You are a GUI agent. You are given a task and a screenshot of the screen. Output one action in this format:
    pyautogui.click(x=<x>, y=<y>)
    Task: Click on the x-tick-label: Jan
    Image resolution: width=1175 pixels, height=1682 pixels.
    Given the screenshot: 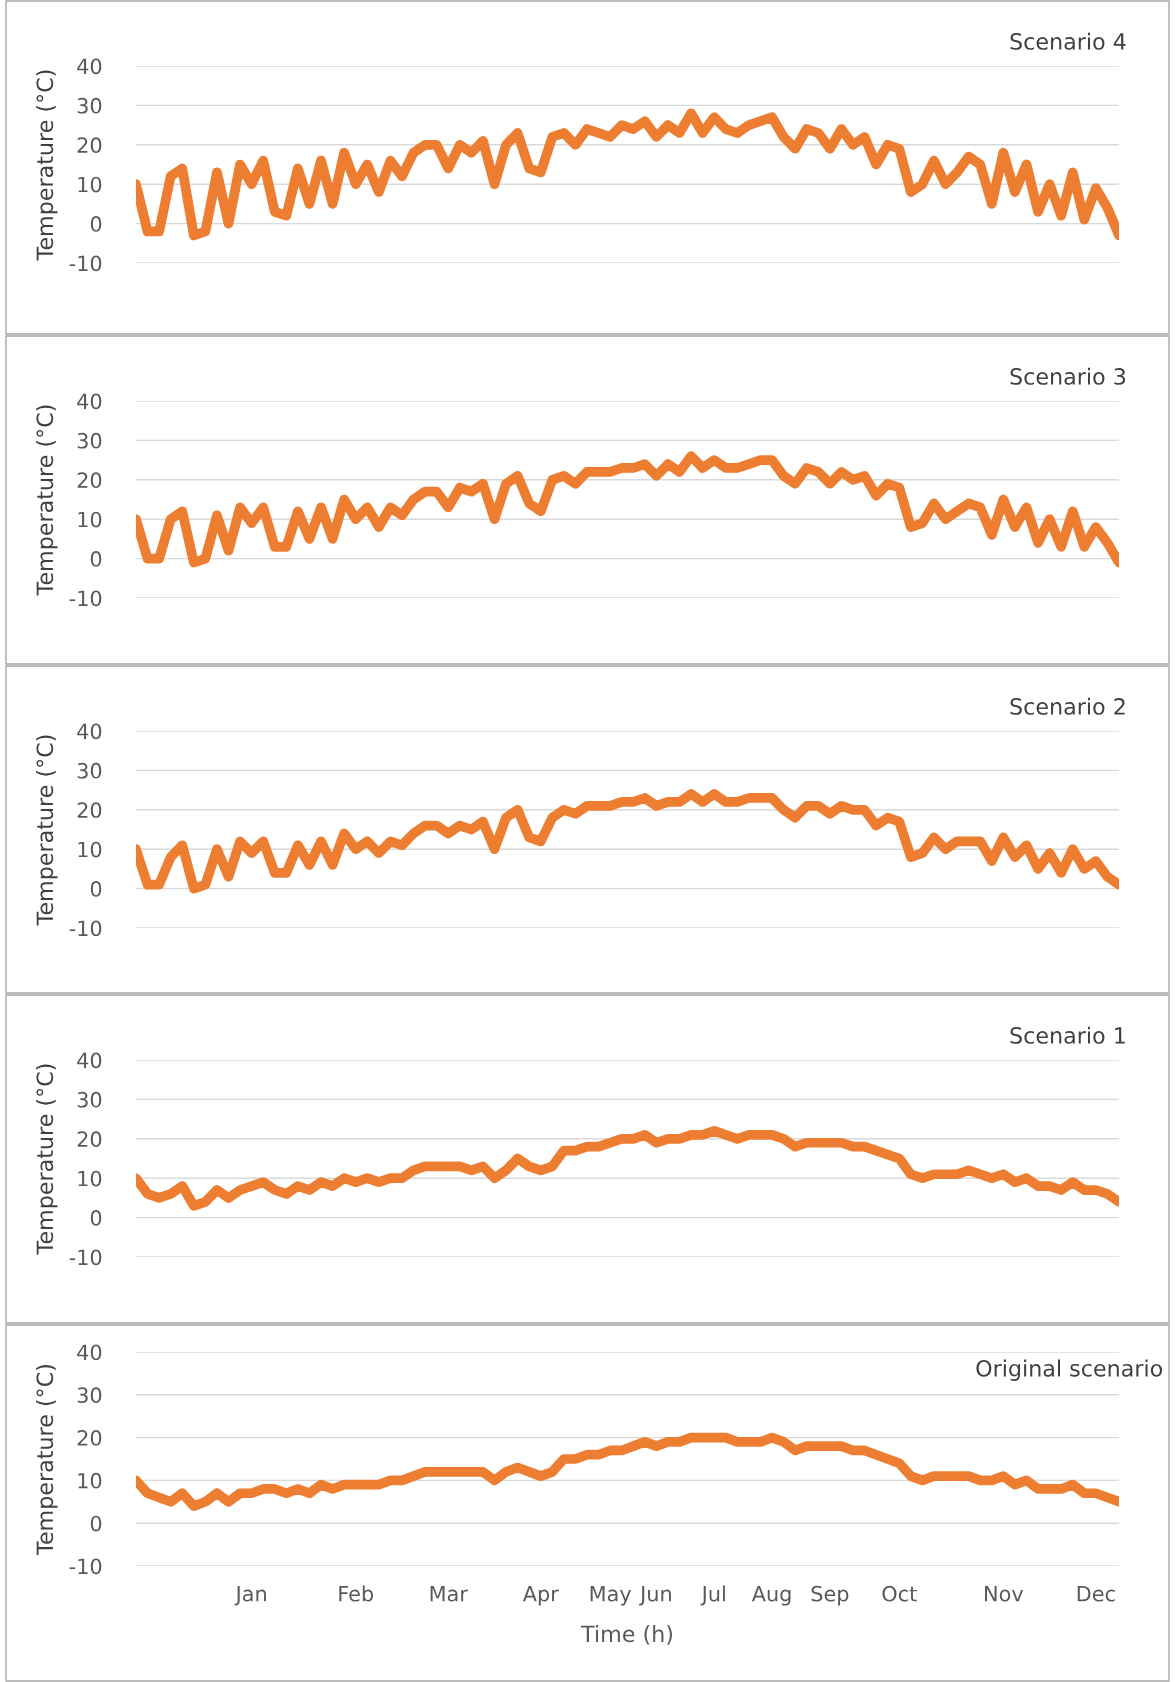 What is the action you would take?
    pyautogui.click(x=250, y=1596)
    